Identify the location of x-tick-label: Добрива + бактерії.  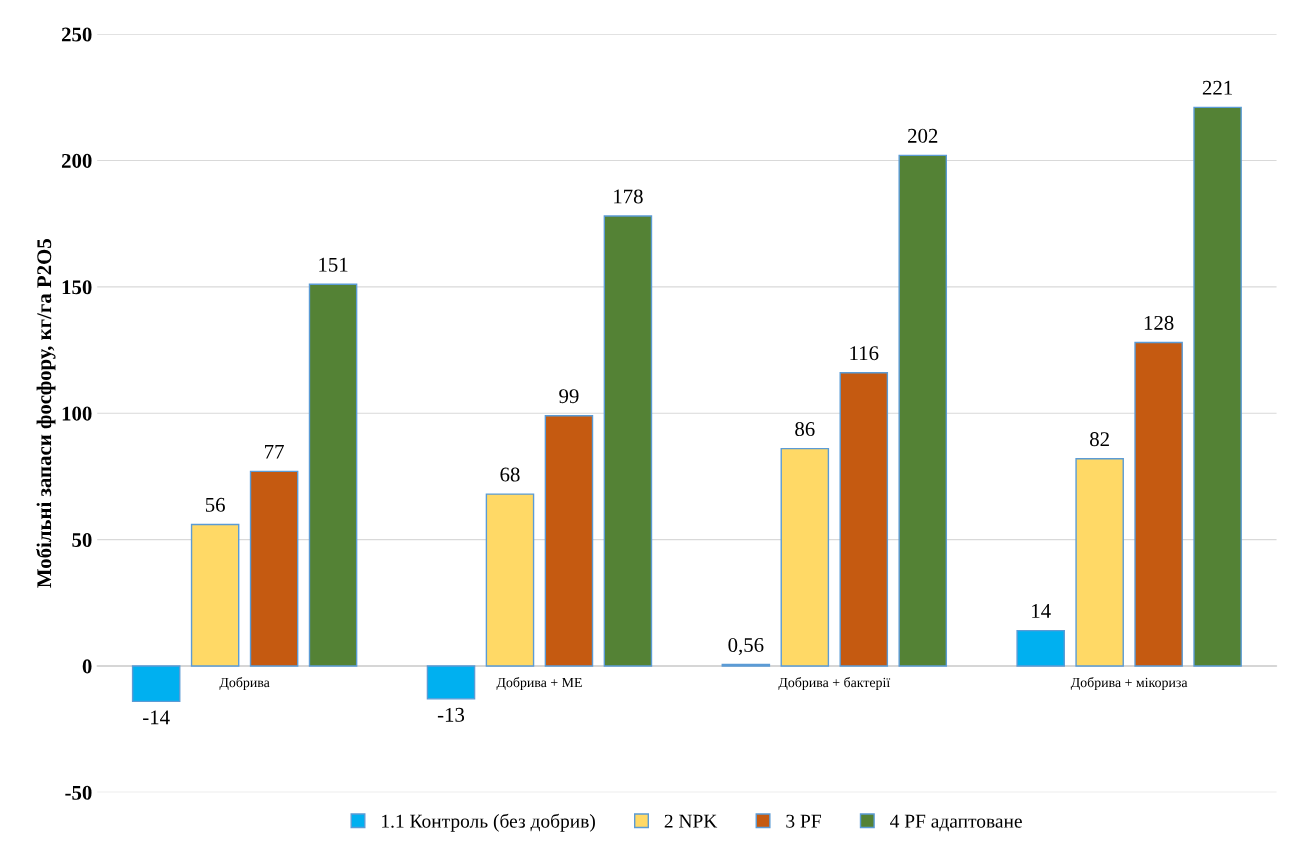
(834, 683).